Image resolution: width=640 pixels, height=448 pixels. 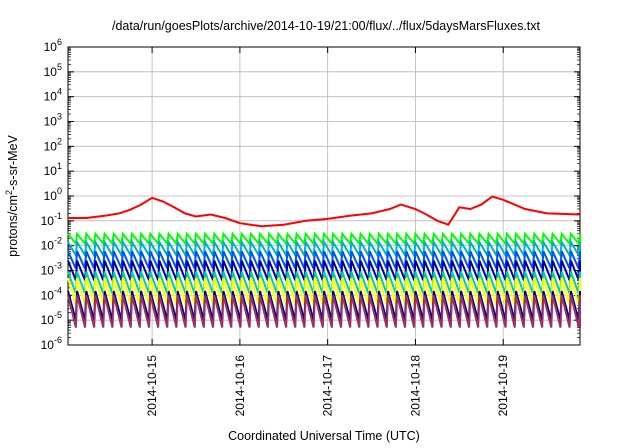 What do you see at coordinates (53, 45) in the screenshot?
I see `y-tick-label: 10⁶` at bounding box center [53, 45].